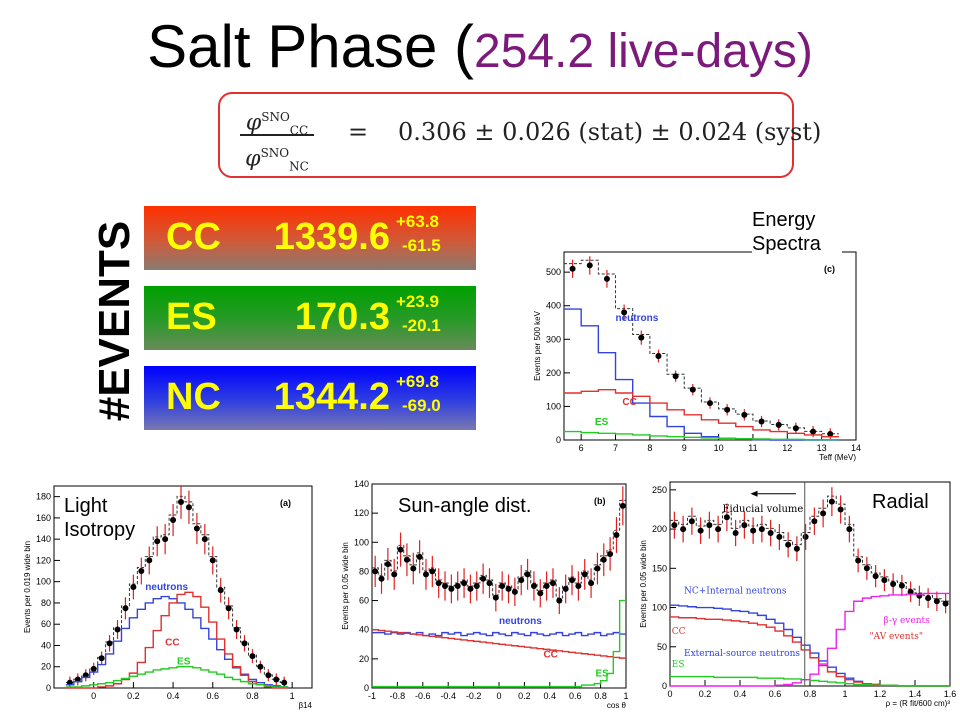 This screenshot has height=720, width=960. I want to click on isotropy-y-tick-label-1: 20, so click(46, 667).